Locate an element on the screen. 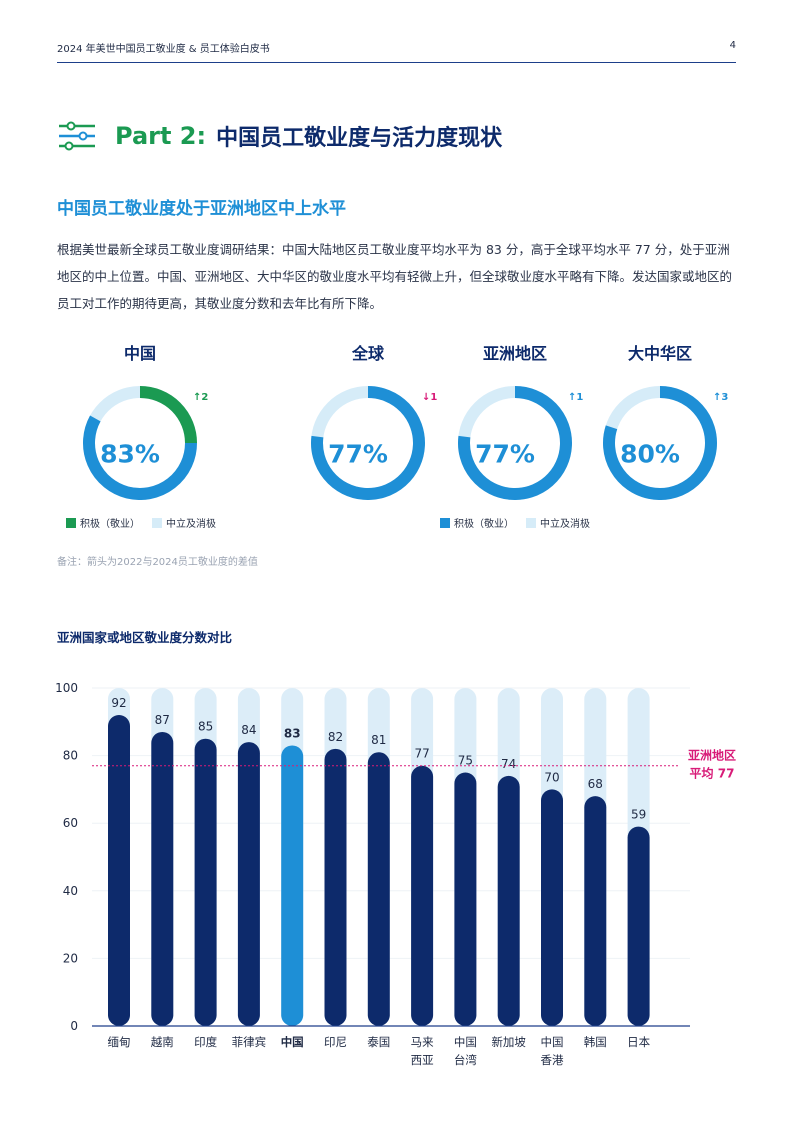 This screenshot has height=1122, width=793. reference-label: 平均 77 is located at coordinates (712, 773).